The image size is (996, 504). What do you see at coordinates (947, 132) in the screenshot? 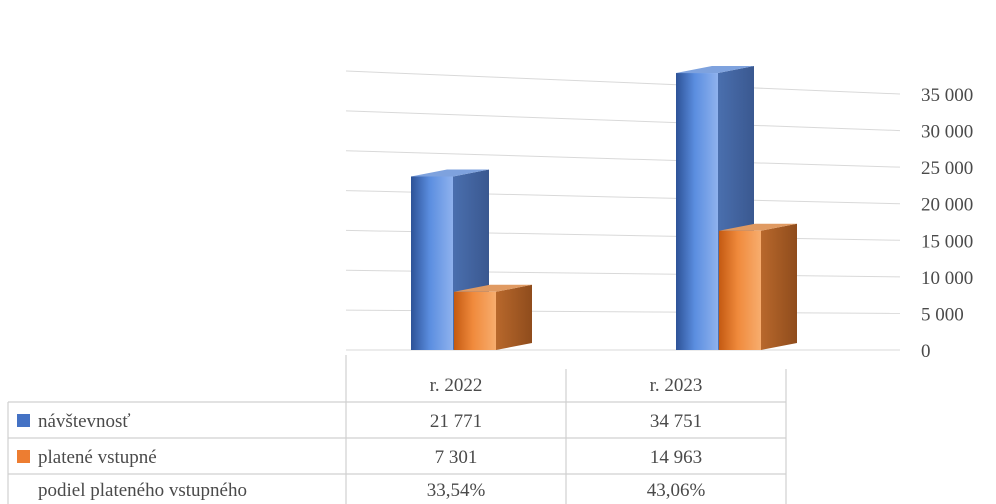
I see `y-tick-label: 30 000` at bounding box center [947, 132].